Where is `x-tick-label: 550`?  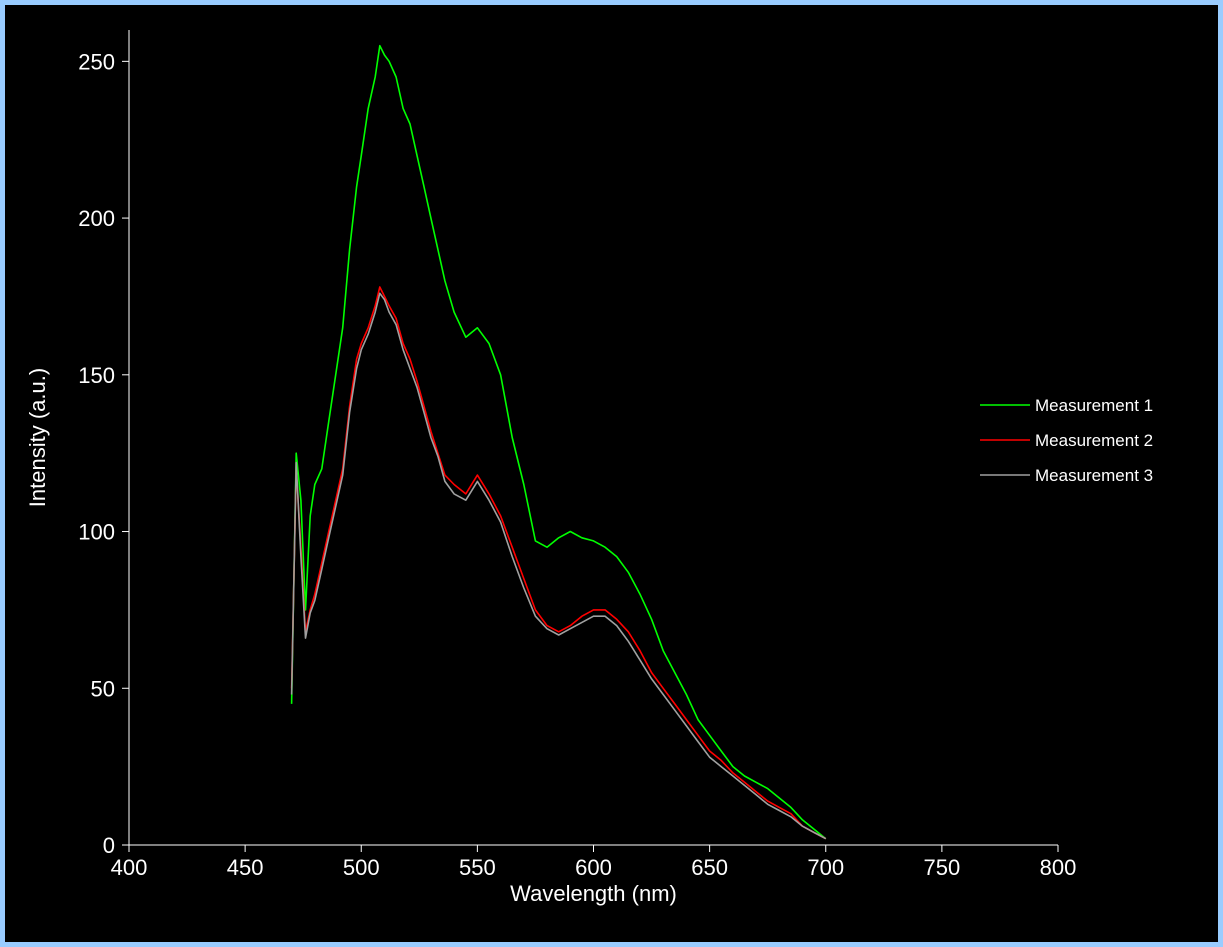
x-tick-label: 550 is located at coordinates (477, 867).